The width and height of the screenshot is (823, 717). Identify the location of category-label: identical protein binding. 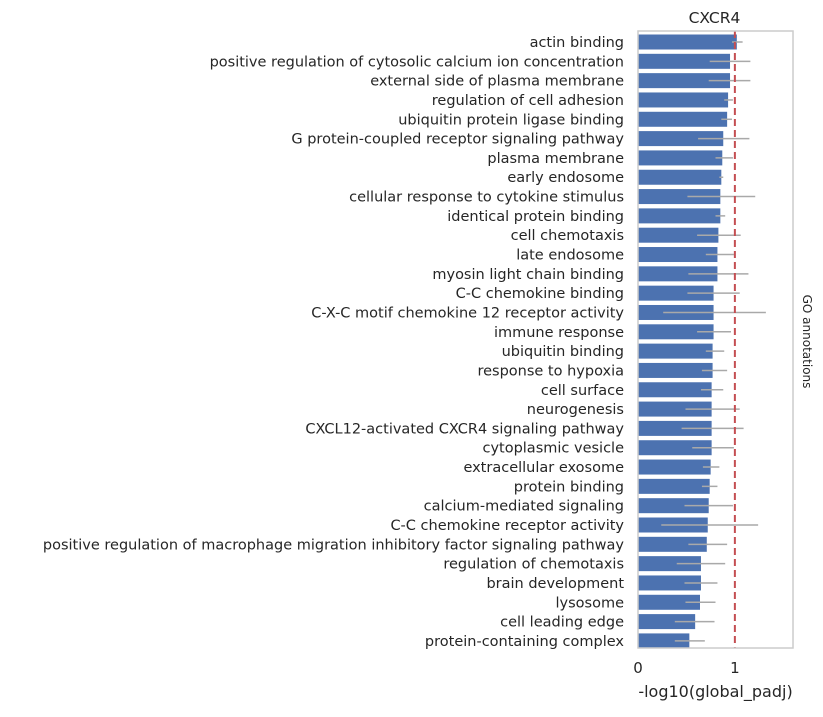
(535, 217).